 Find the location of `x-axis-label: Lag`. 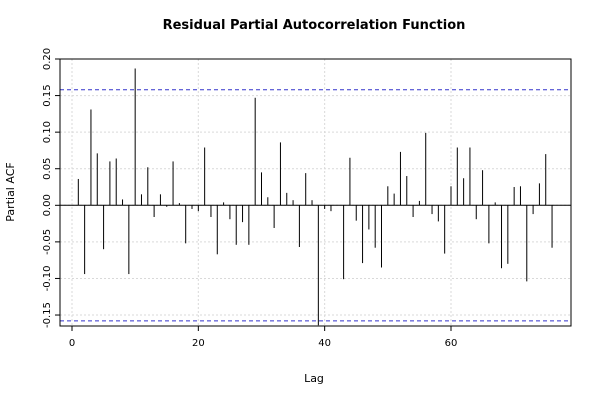

x-axis-label: Lag is located at coordinates (314, 378).